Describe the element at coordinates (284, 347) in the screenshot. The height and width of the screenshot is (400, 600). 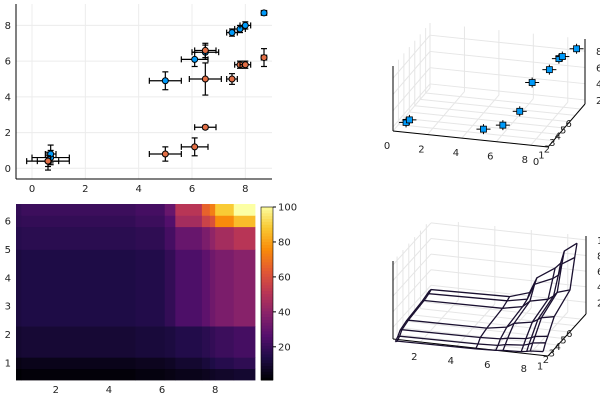
I see `colorbar-tick-label: 20` at that location.